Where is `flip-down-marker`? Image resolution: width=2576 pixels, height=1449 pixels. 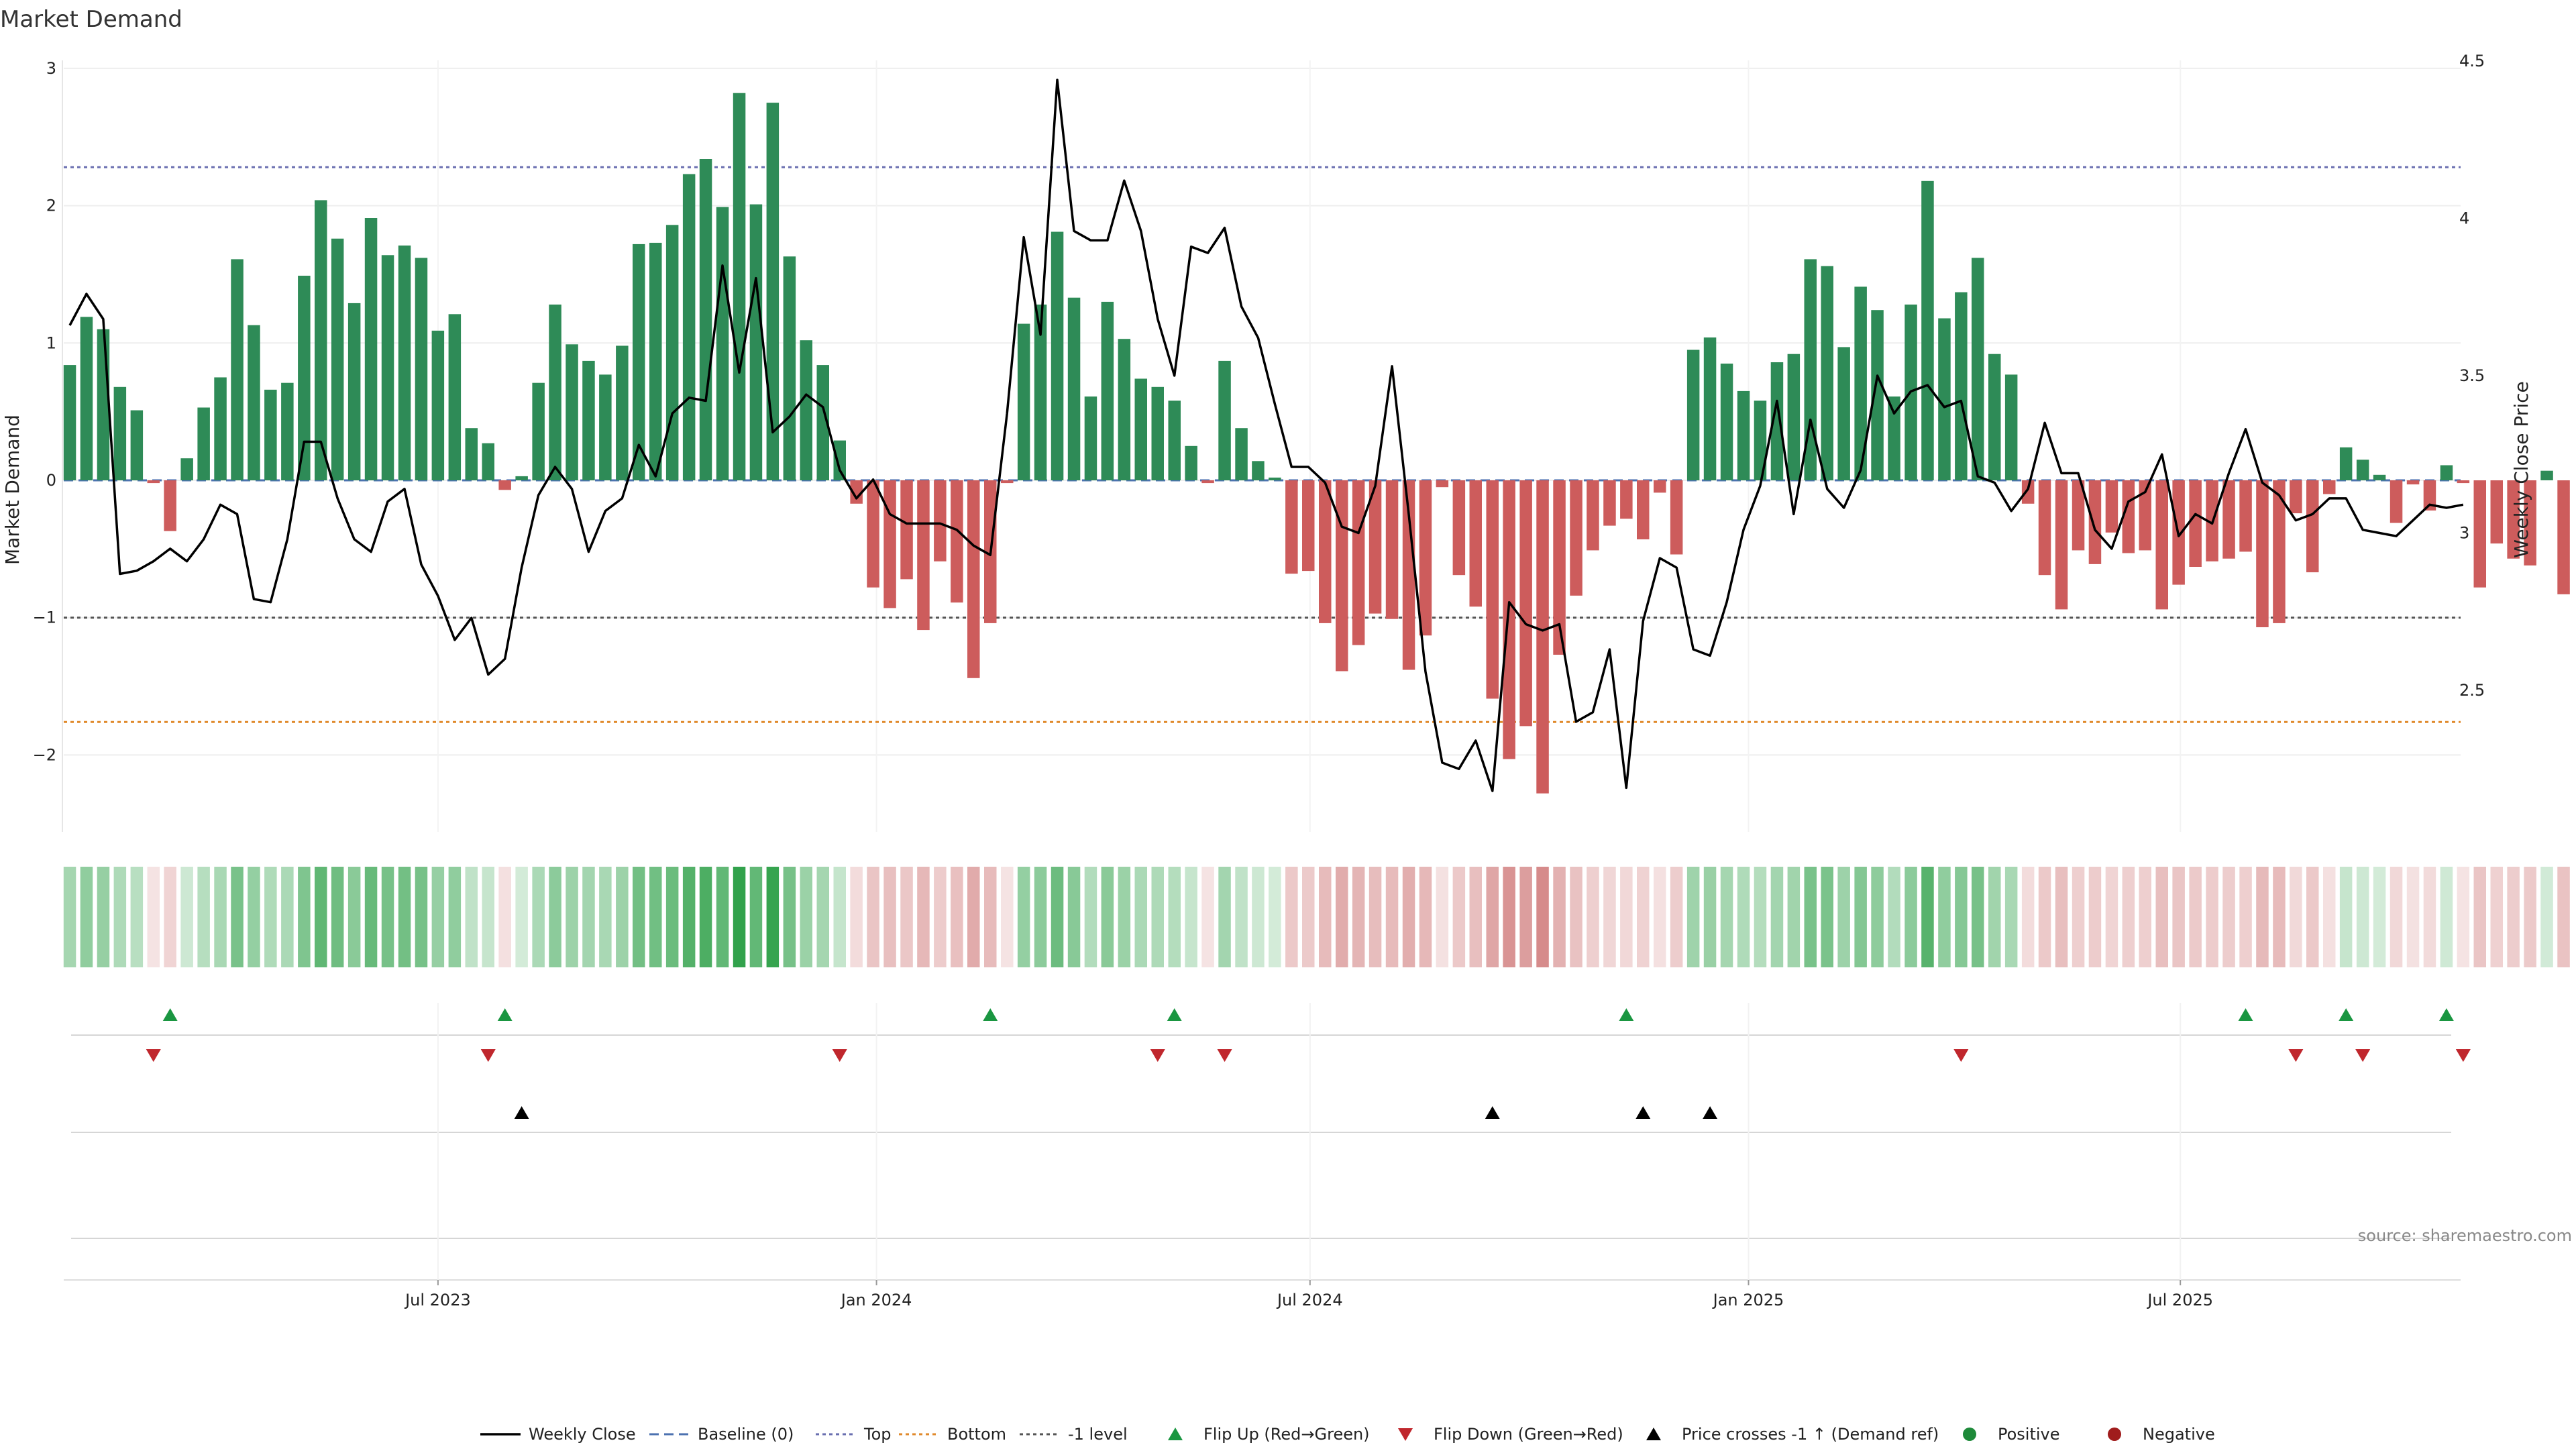 flip-down-marker is located at coordinates (1961, 1055).